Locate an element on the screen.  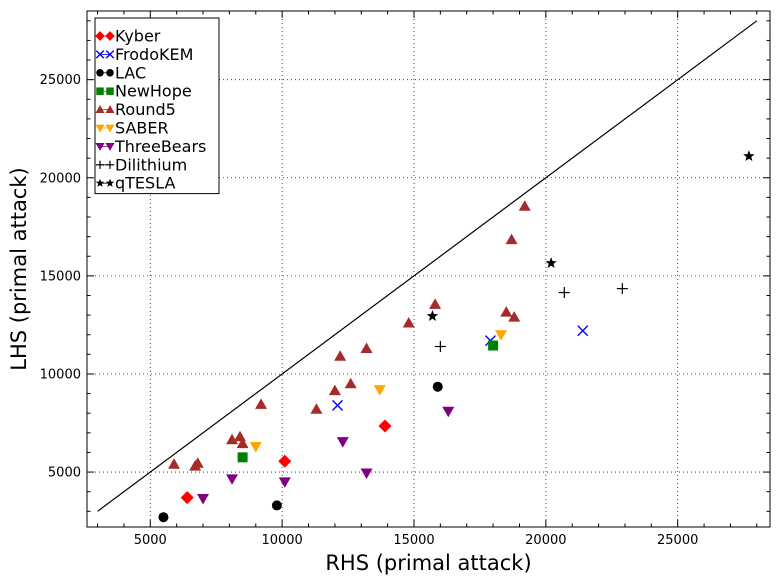
legend-entry-round5: Round5 is located at coordinates (135, 109).